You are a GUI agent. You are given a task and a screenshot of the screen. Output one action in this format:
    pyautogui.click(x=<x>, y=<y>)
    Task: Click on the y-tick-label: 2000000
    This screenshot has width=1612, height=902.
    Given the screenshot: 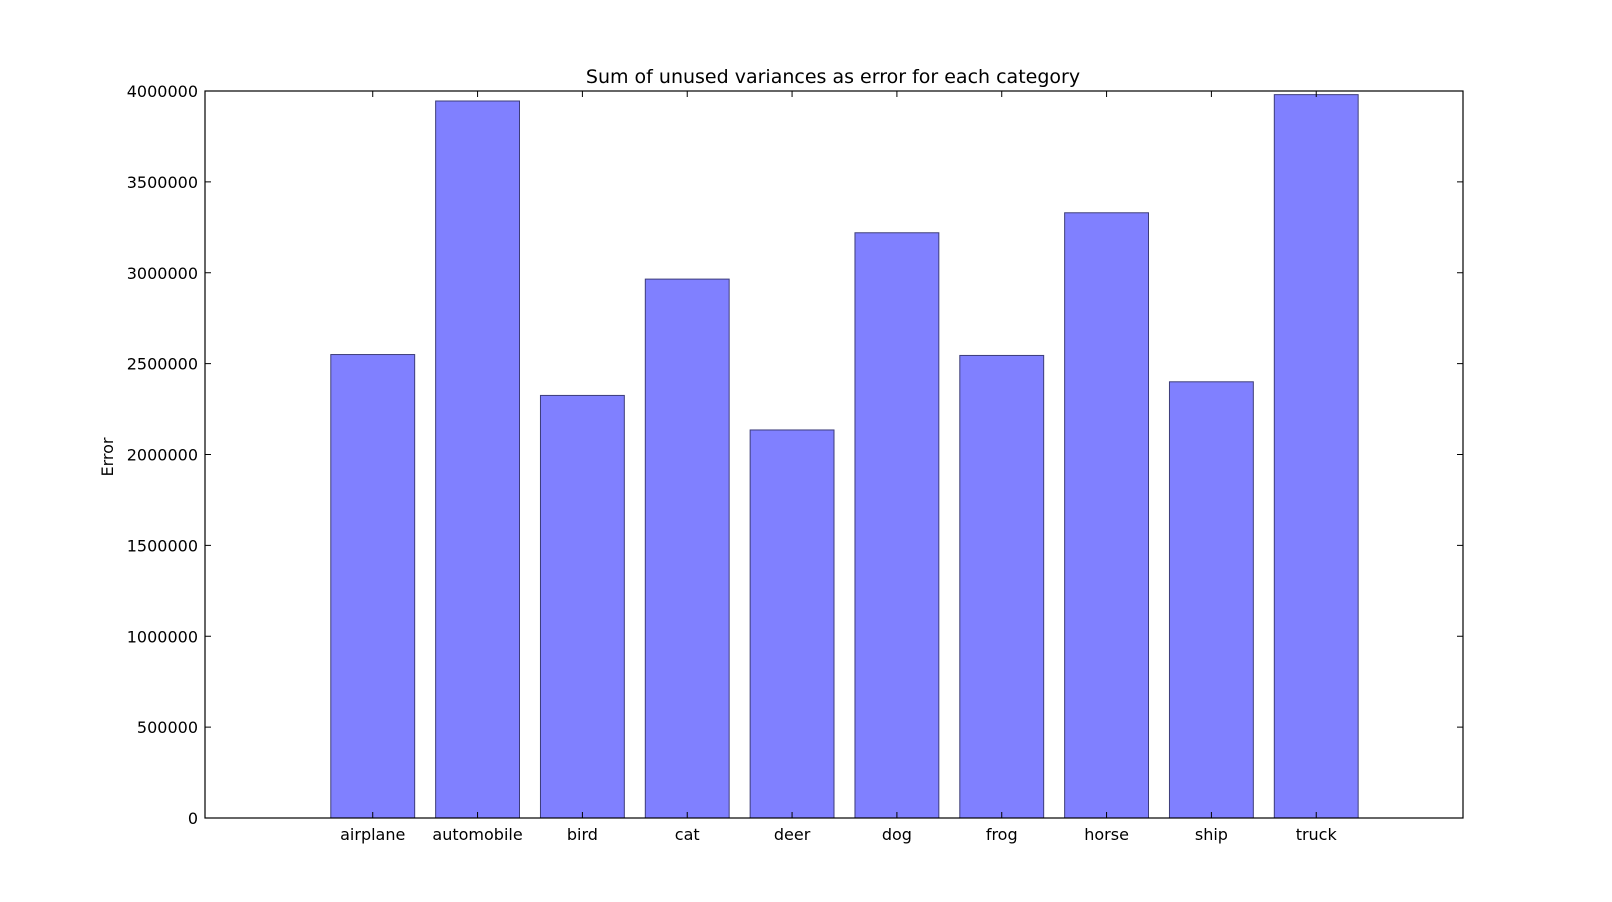 What is the action you would take?
    pyautogui.click(x=162, y=455)
    